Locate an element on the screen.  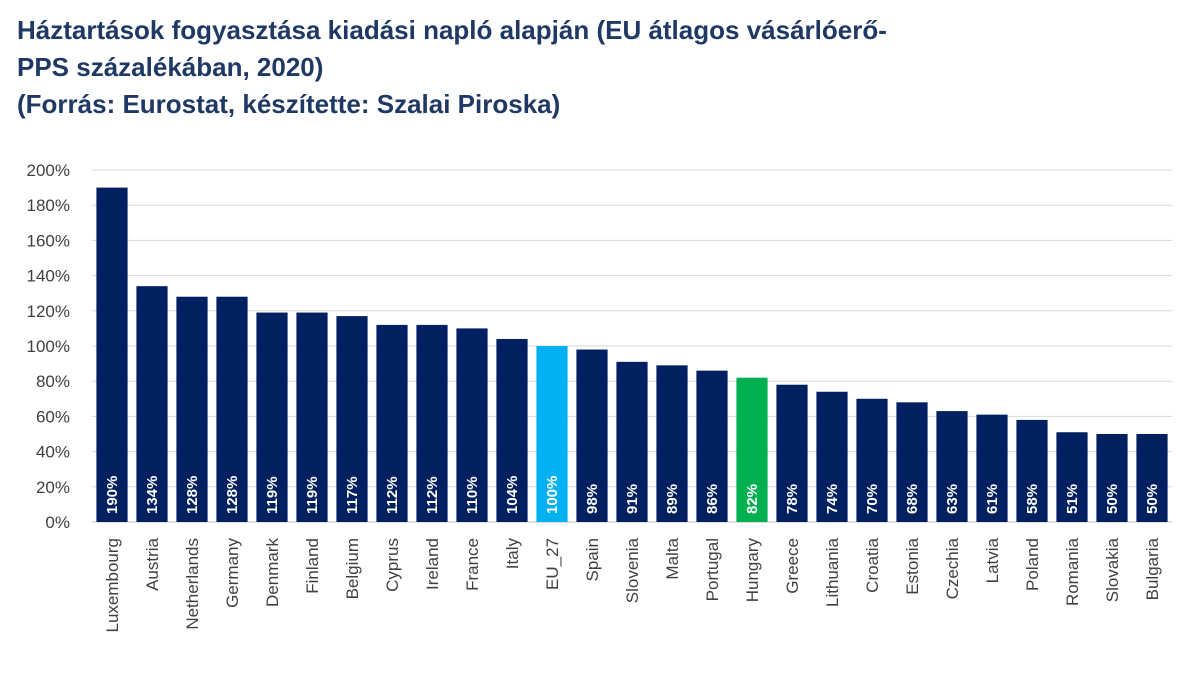
y-axis-ticks: 0% 20% 40% 60% 80% 100% 120% 140% 160% 180% 200% is located at coordinates (48, 346).